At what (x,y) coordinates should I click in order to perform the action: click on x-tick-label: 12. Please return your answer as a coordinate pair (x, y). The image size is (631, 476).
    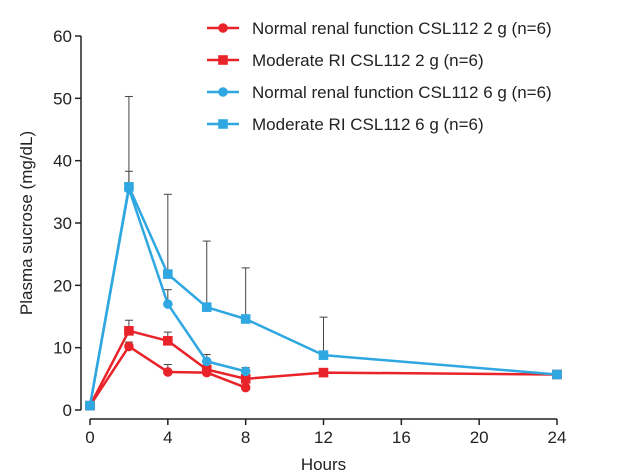
    Looking at the image, I should click on (323, 437).